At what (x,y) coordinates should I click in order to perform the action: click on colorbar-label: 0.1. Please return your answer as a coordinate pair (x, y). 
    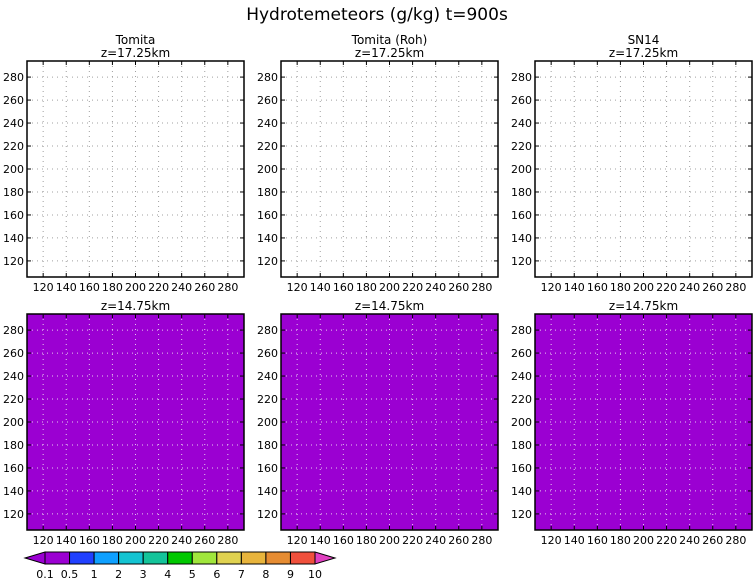
    Looking at the image, I should click on (45, 573).